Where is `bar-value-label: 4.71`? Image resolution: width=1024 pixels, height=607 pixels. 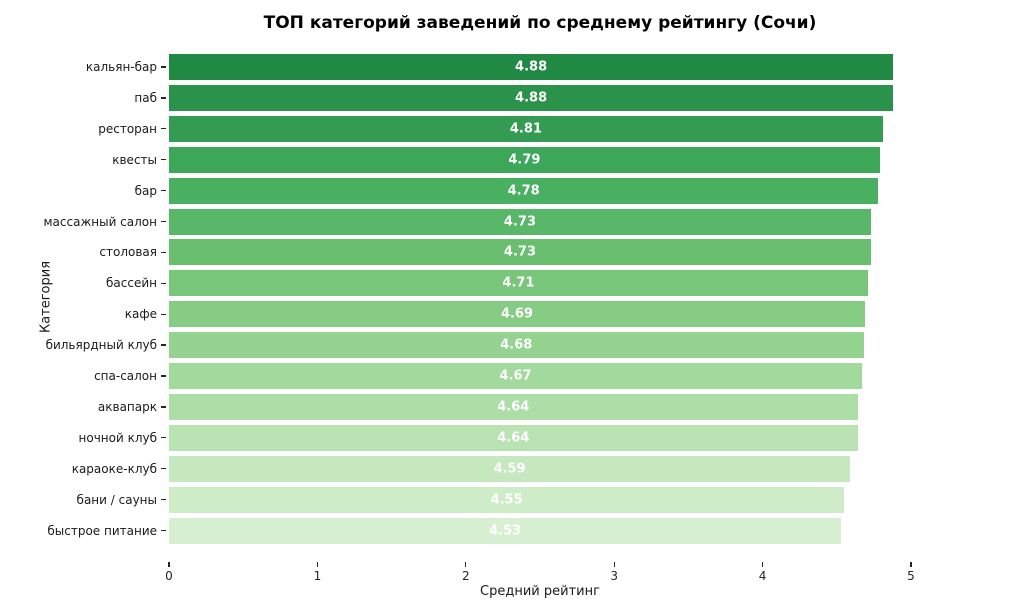
bar-value-label: 4.71 is located at coordinates (518, 283).